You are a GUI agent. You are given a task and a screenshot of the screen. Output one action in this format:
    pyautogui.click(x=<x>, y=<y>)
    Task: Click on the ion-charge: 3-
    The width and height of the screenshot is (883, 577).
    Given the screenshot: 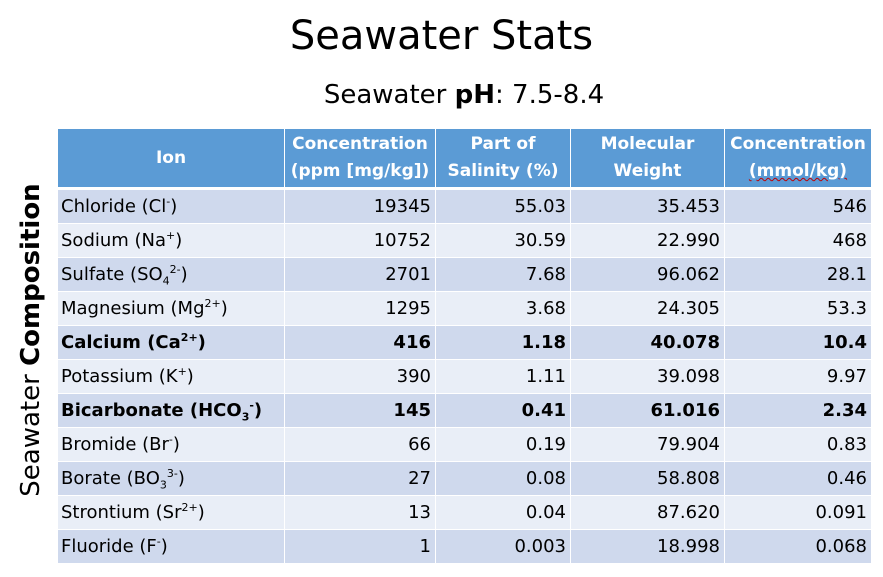 What is the action you would take?
    pyautogui.click(x=172, y=473)
    